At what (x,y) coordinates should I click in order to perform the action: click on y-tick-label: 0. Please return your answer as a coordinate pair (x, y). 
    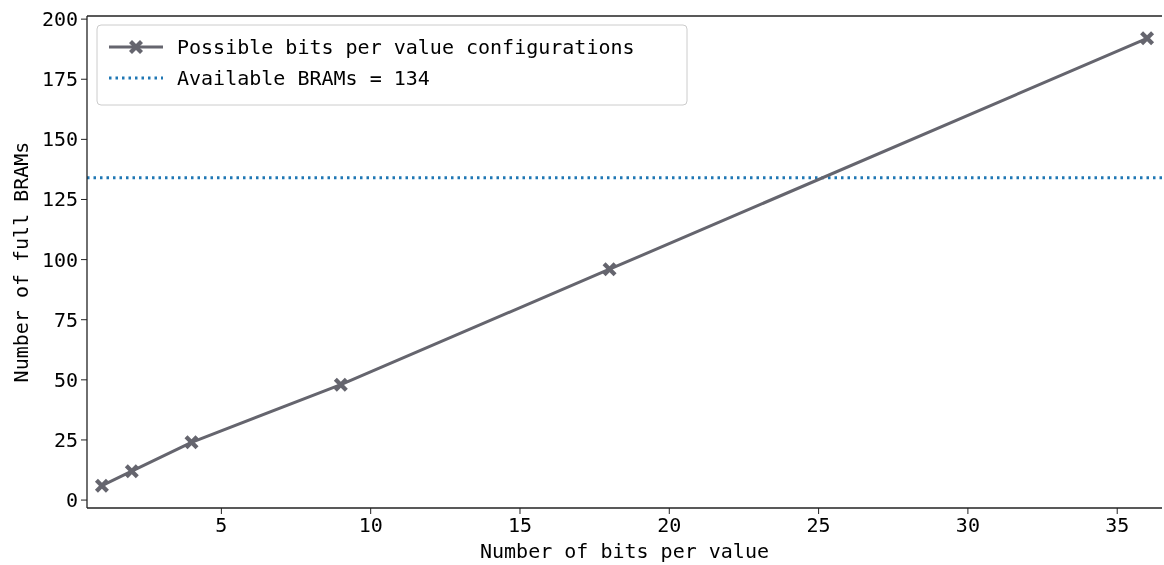
    Looking at the image, I should click on (71, 500).